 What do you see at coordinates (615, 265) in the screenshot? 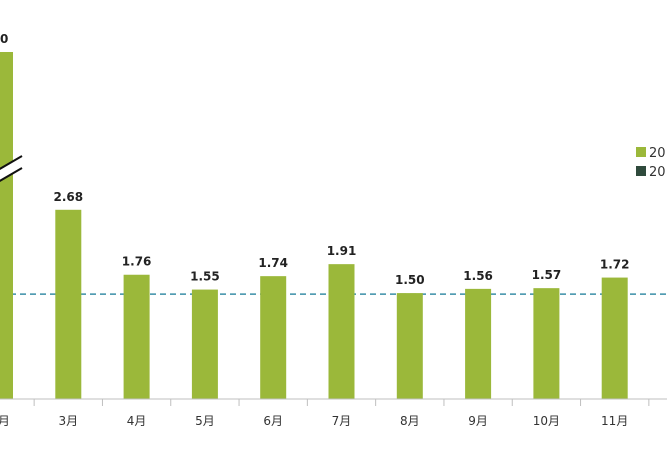
I see `value-label-10: 1.72` at bounding box center [615, 265].